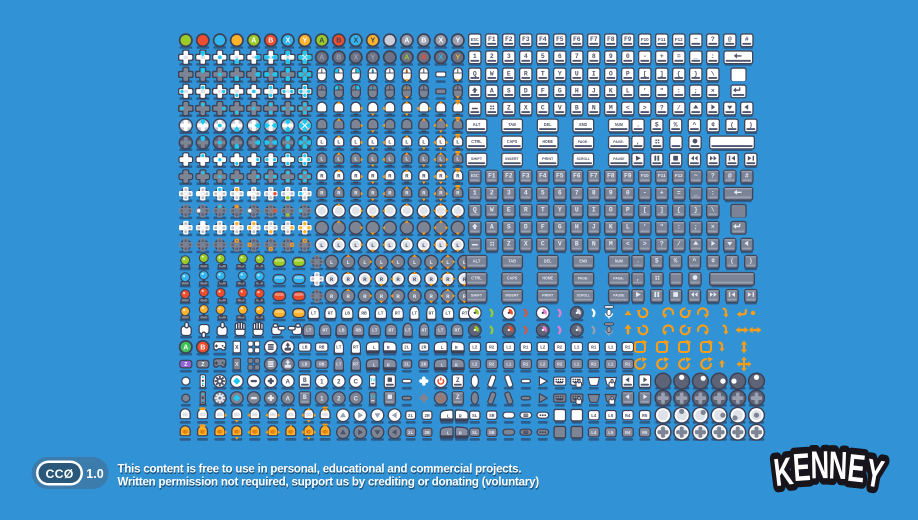  Describe the element at coordinates (543, 90) in the screenshot. I see `svg-text: F` at that location.